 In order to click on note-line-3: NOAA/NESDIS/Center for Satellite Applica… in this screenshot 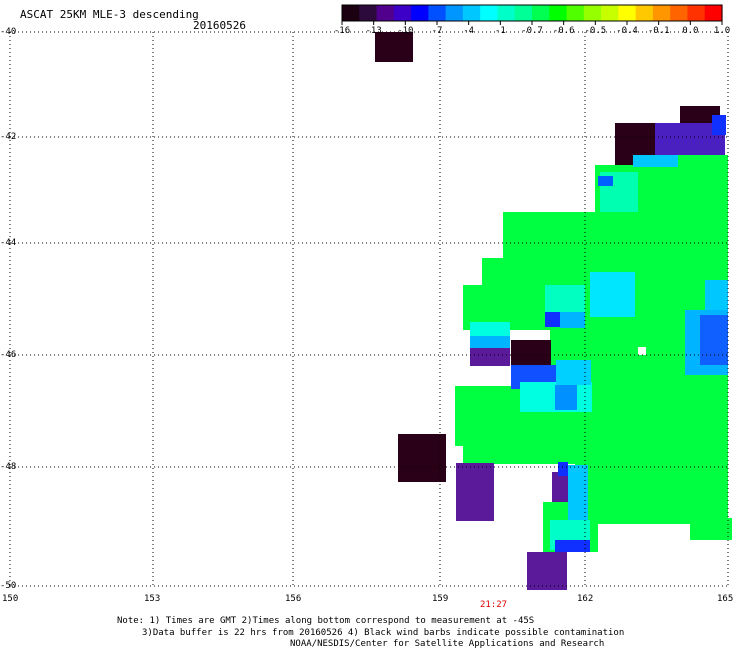, I will do `click(447, 644)`.